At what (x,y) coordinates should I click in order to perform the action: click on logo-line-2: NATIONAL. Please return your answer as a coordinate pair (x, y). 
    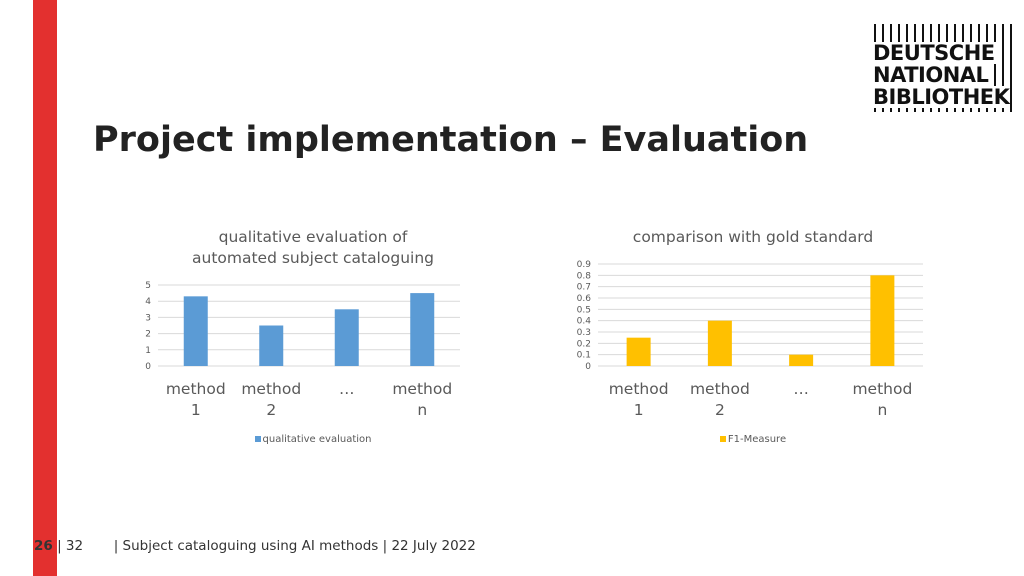
    Looking at the image, I should click on (931, 75).